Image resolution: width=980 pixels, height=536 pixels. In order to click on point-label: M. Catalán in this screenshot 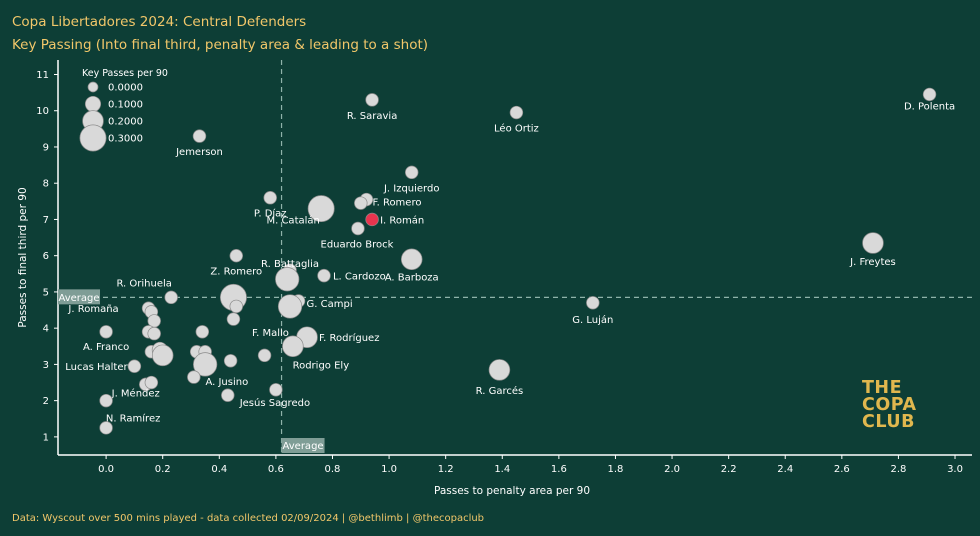, I will do `click(292, 221)`.